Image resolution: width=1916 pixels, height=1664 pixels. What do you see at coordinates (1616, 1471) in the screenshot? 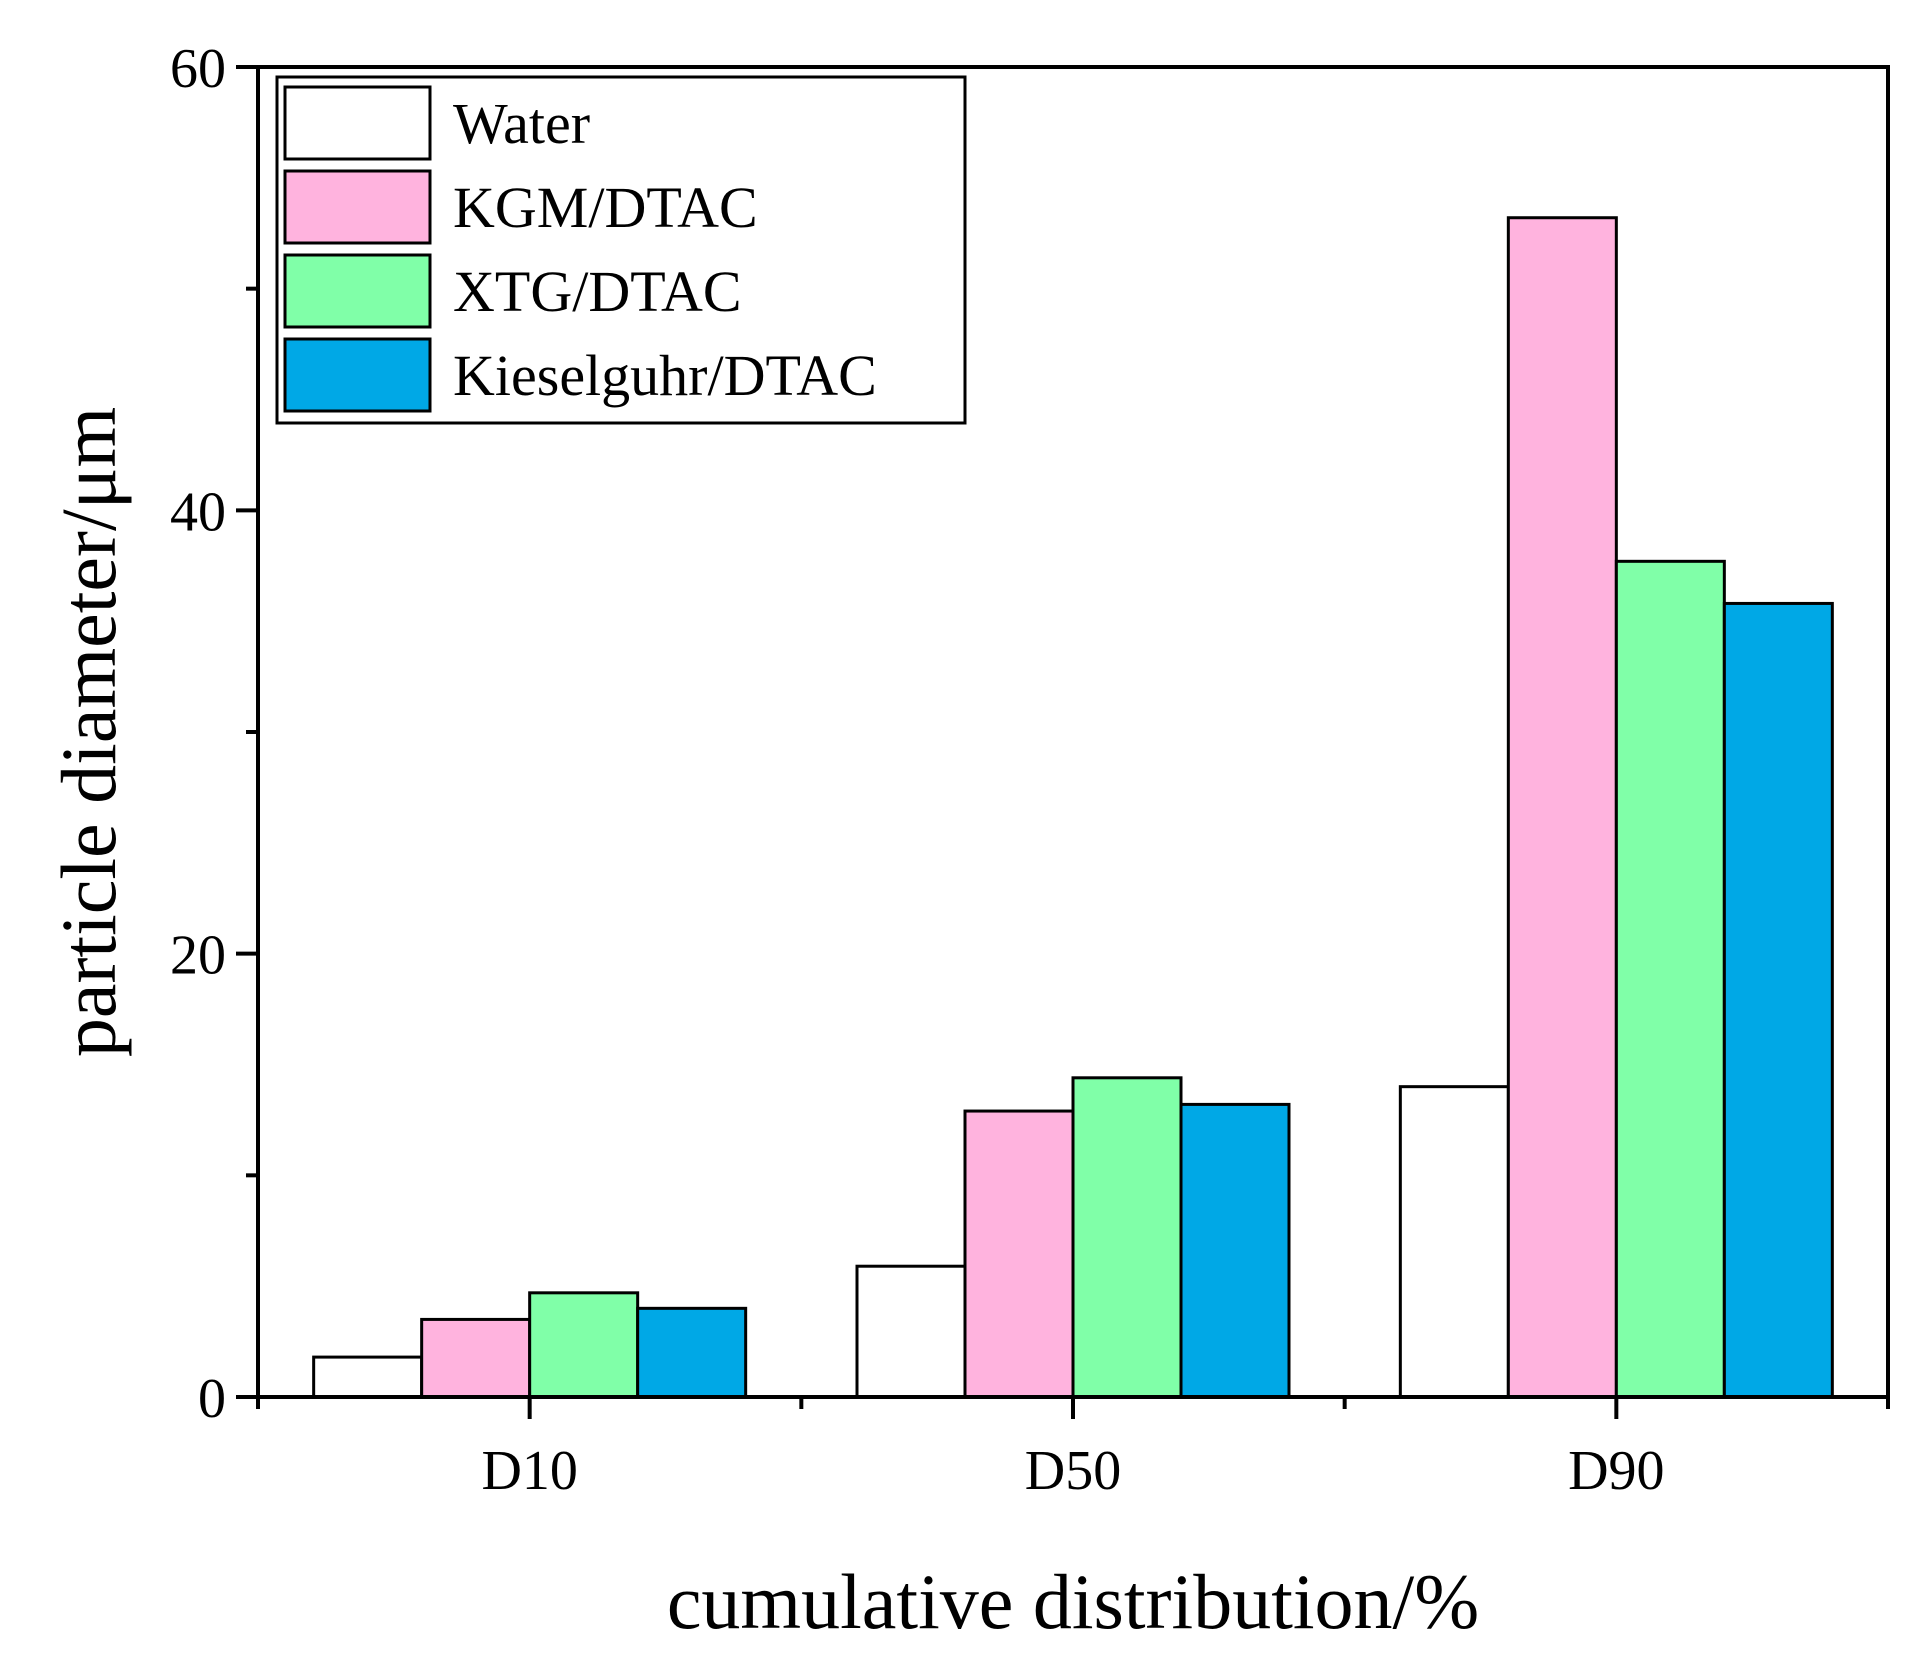
I see `x-tick-label-d90: D90` at bounding box center [1616, 1471].